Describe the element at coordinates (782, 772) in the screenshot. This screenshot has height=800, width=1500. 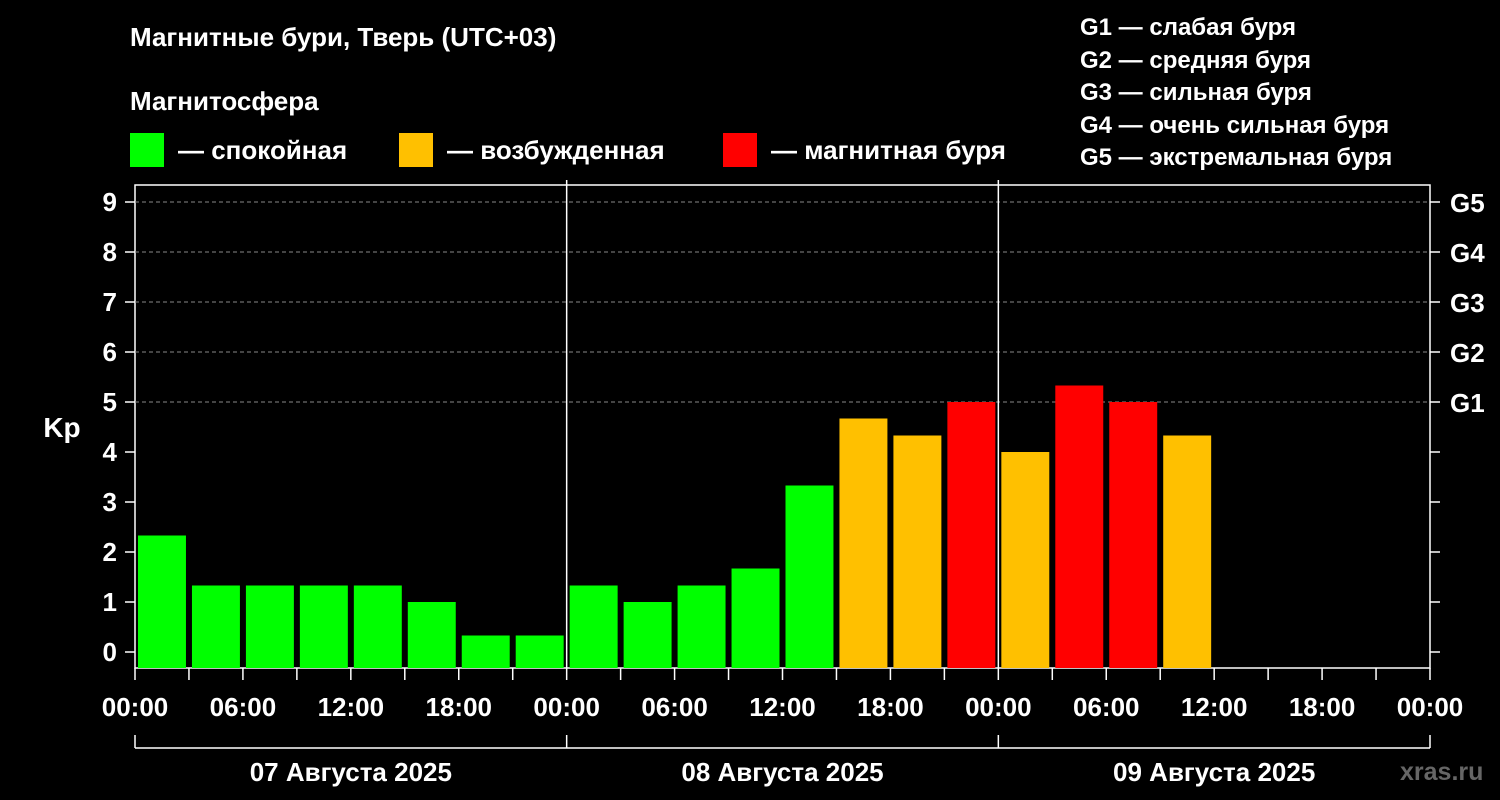
I see `day-label: 08 Августа 2025` at that location.